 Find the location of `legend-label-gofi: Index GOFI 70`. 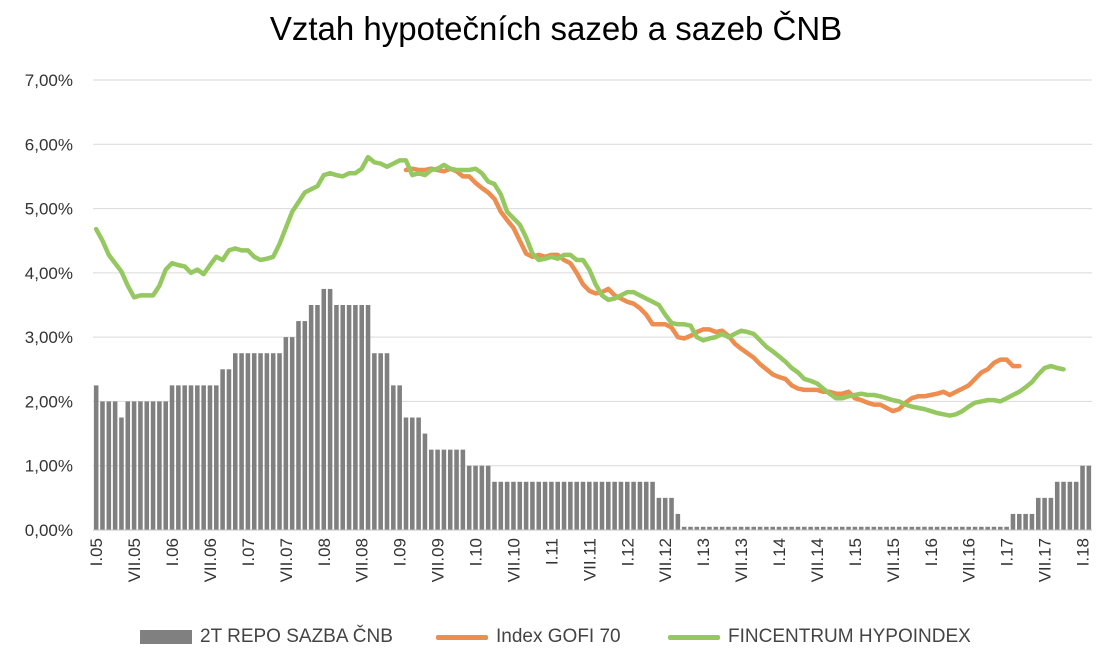

legend-label-gofi: Index GOFI 70 is located at coordinates (558, 636).